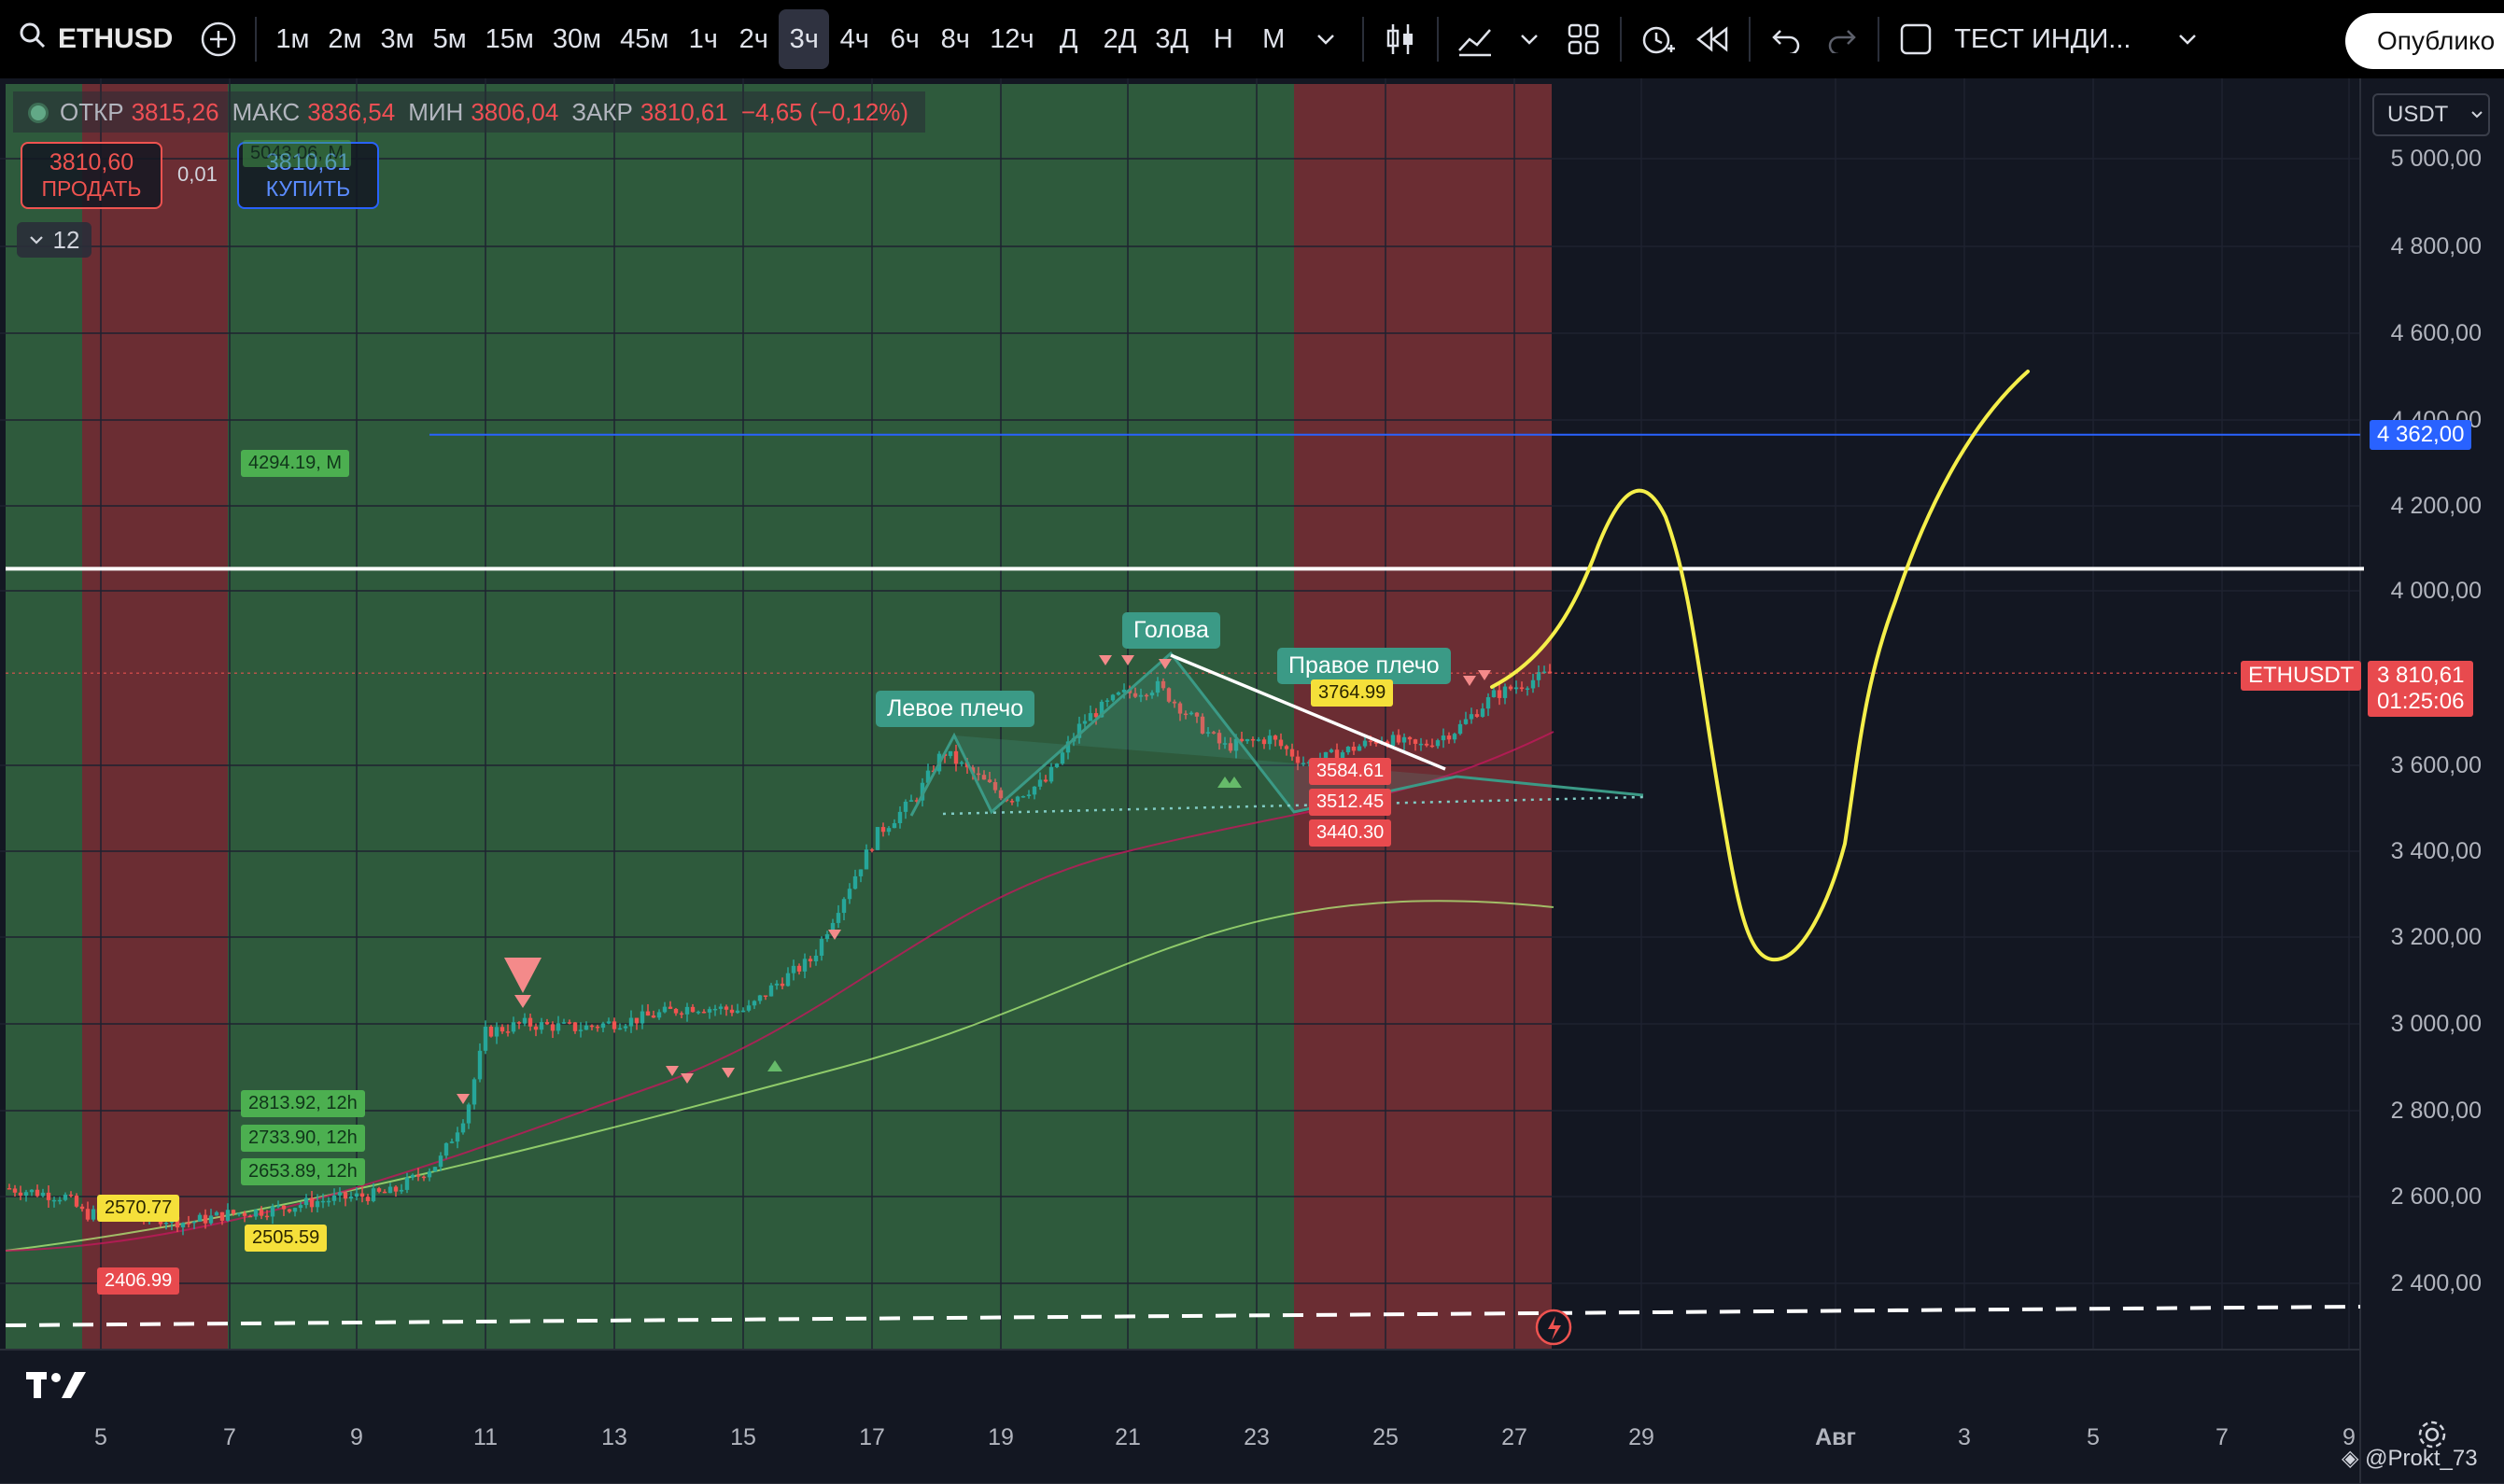  What do you see at coordinates (804, 39) in the screenshot?
I see `interval-button: 3ч` at bounding box center [804, 39].